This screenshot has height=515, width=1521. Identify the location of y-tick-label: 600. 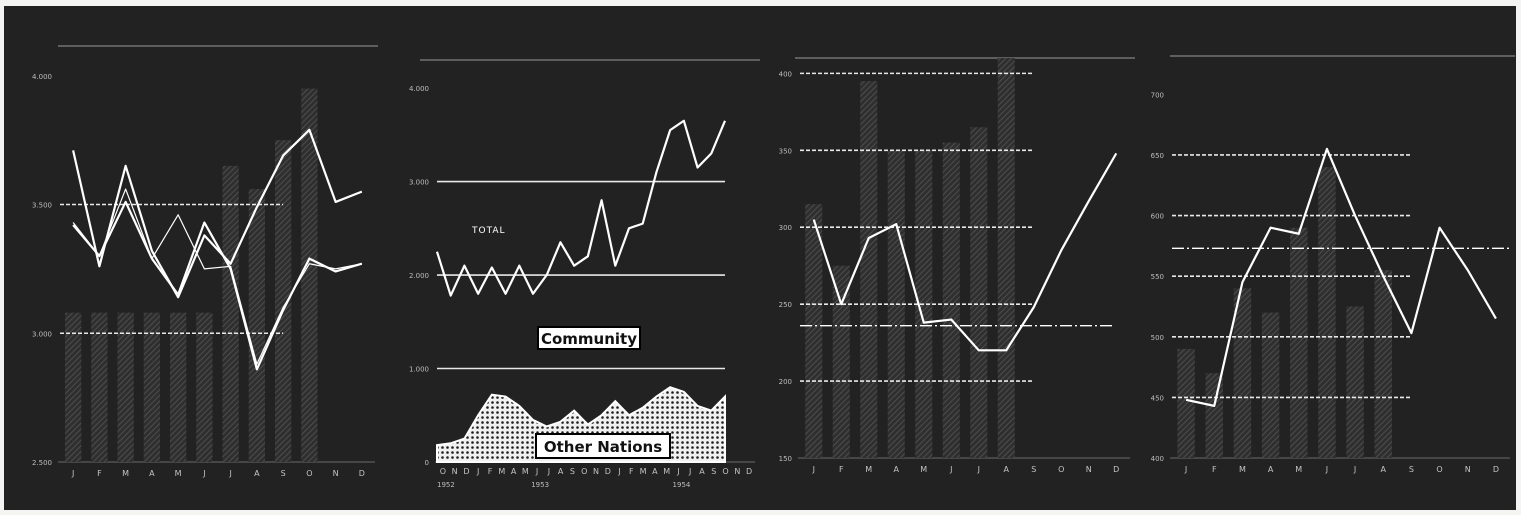
(1157, 217).